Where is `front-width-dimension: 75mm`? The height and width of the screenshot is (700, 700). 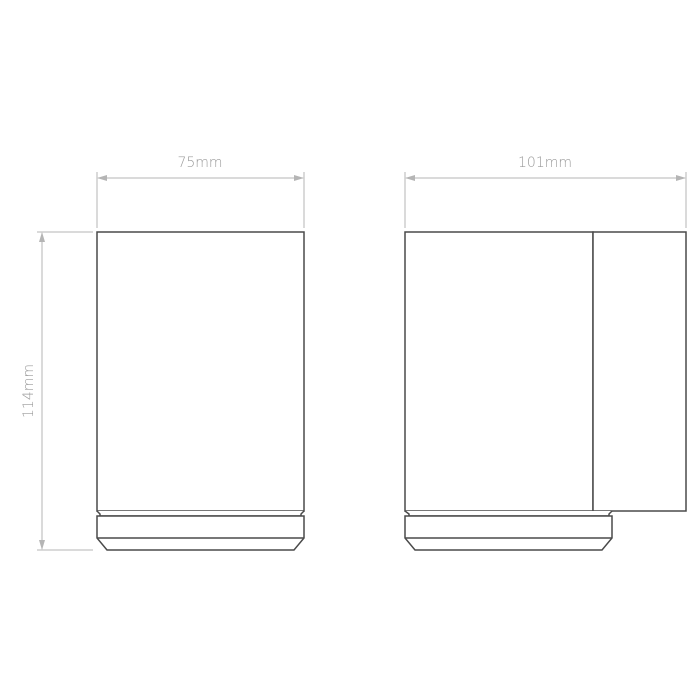 front-width-dimension: 75mm is located at coordinates (200, 191).